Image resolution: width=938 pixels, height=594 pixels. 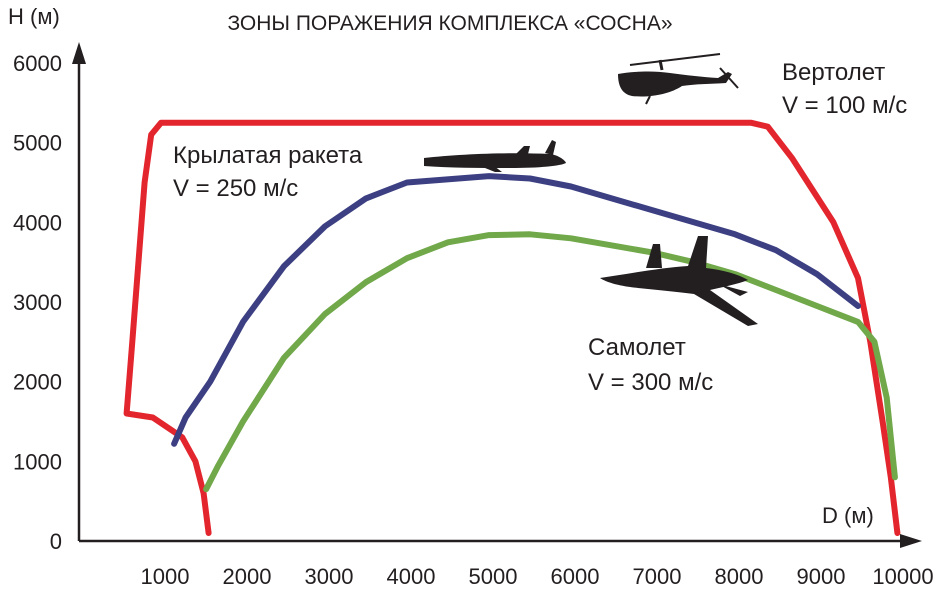 What do you see at coordinates (650, 365) in the screenshot?
I see `annotation-aircraft: Самолет V = 300 м/с` at bounding box center [650, 365].